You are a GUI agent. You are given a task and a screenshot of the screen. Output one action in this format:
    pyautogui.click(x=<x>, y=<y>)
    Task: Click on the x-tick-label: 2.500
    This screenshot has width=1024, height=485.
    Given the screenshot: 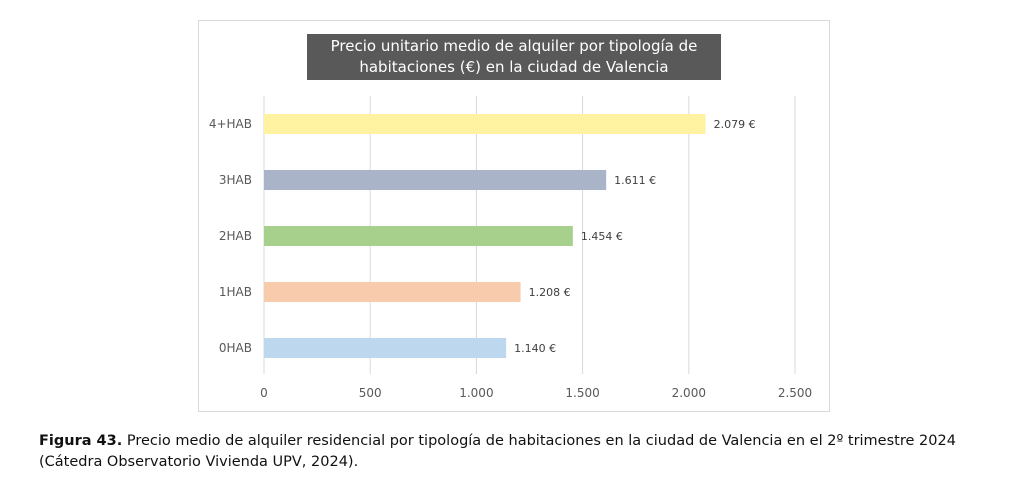 What is the action you would take?
    pyautogui.click(x=795, y=393)
    